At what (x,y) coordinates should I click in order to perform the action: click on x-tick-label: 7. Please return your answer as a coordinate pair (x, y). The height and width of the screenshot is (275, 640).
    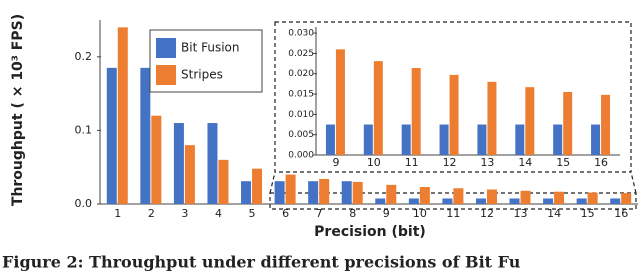
    Looking at the image, I should click on (319, 213).